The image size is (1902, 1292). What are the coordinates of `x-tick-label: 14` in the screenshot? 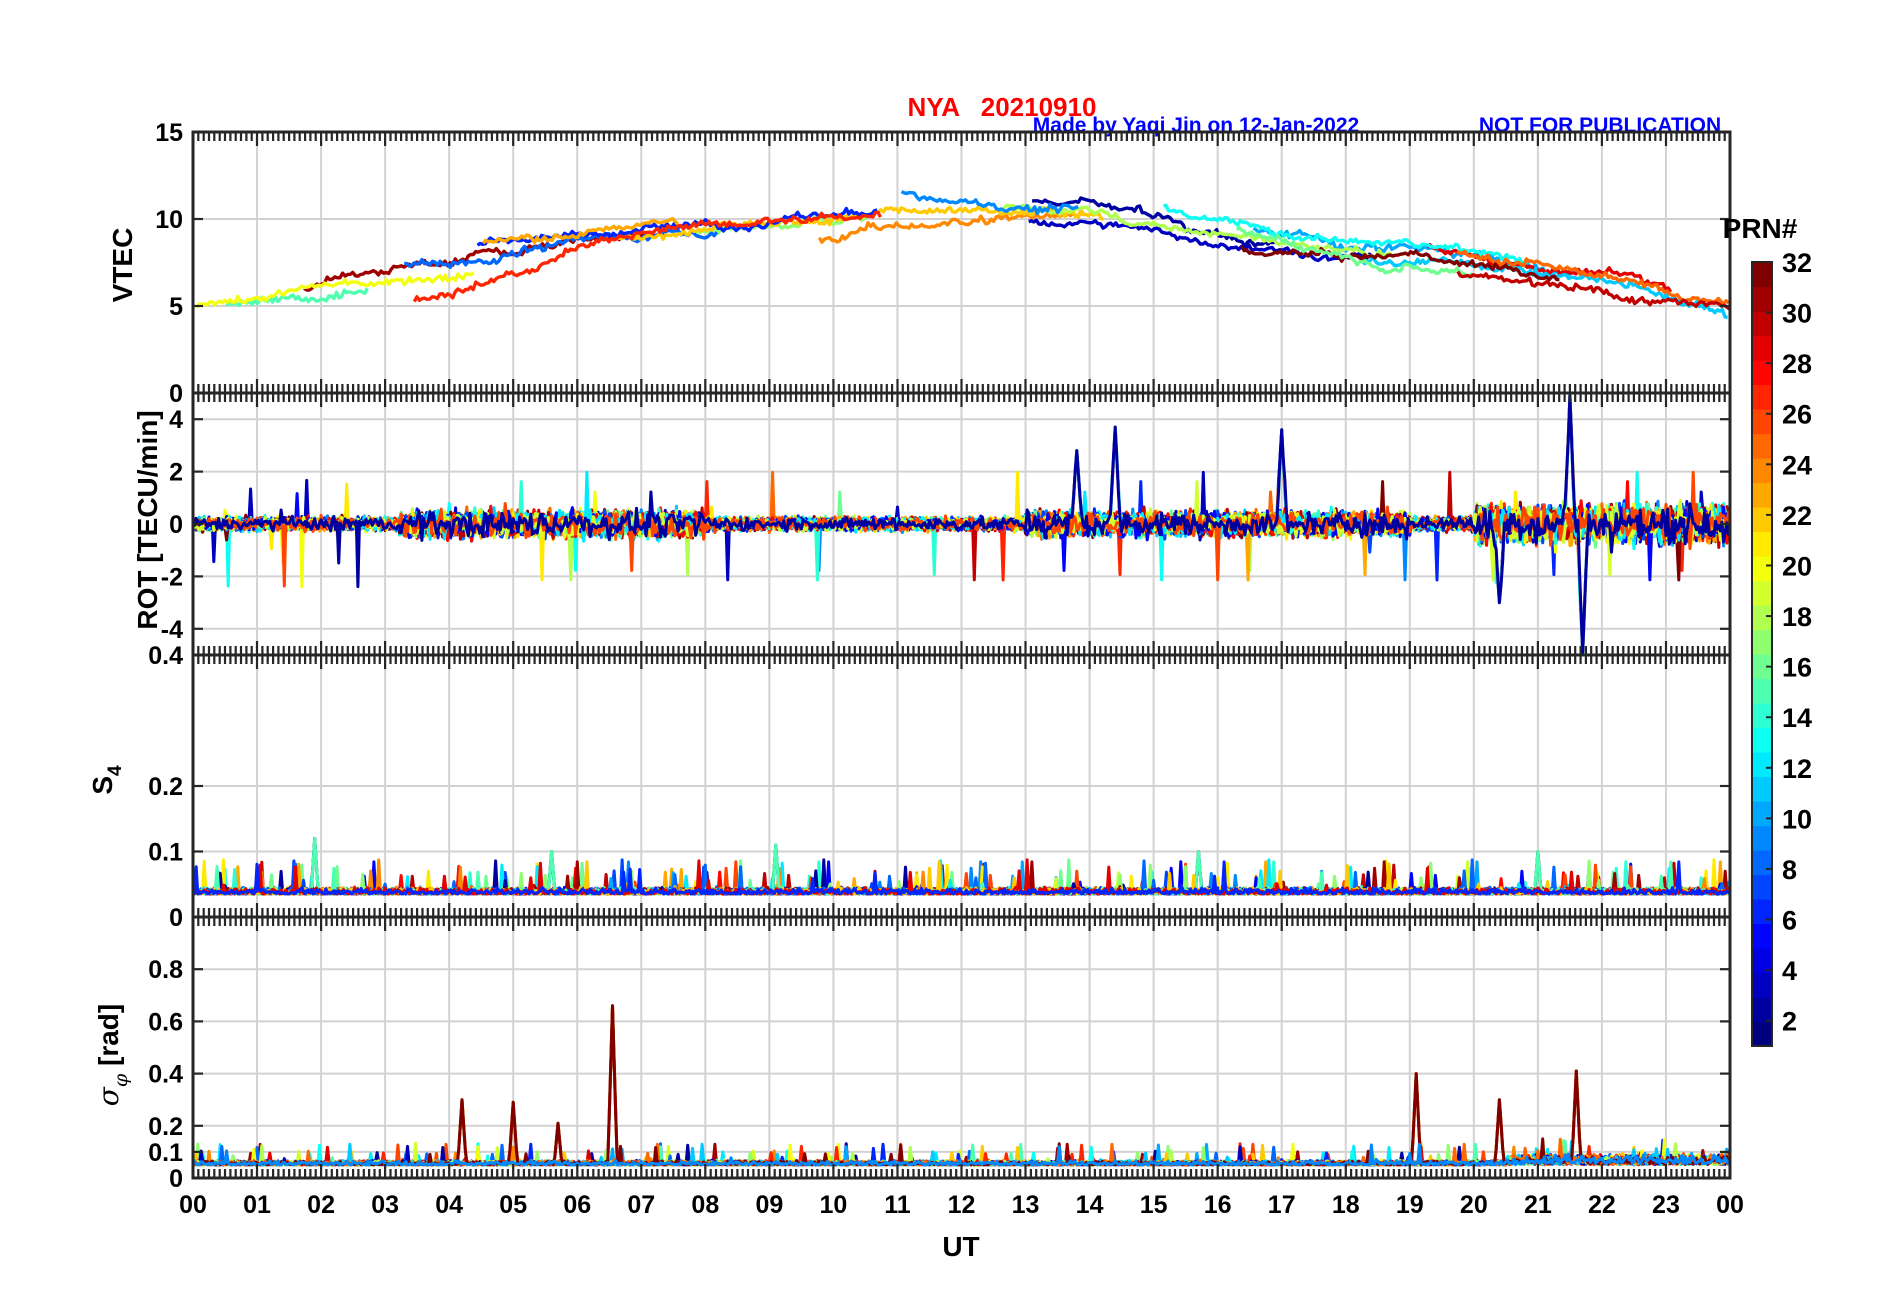 It's located at (1090, 1205).